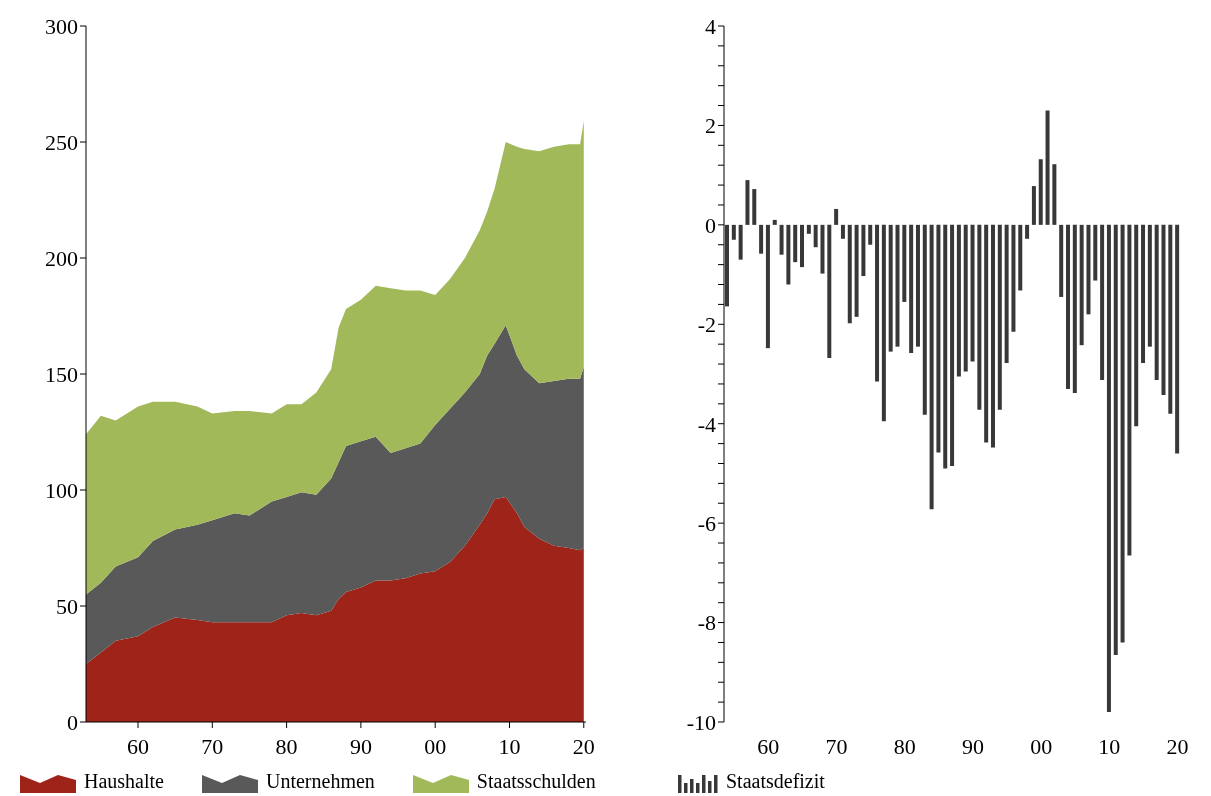 The width and height of the screenshot is (1211, 796). Describe the element at coordinates (61, 26) in the screenshot. I see `y-tick-label: 300` at that location.